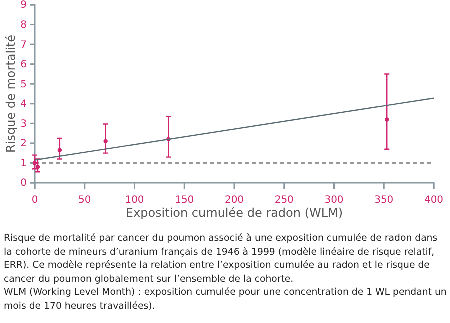  I want to click on x-tick-label: 50, so click(85, 200).